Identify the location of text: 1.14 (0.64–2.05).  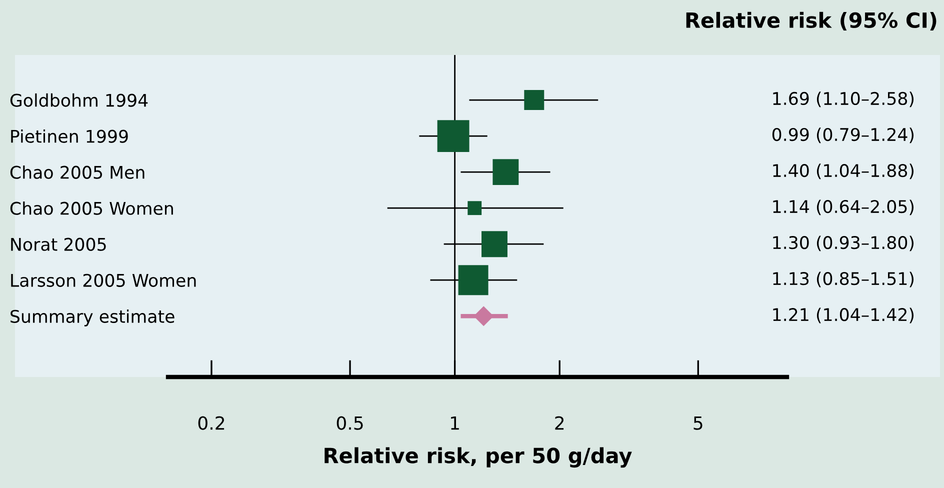
(843, 208).